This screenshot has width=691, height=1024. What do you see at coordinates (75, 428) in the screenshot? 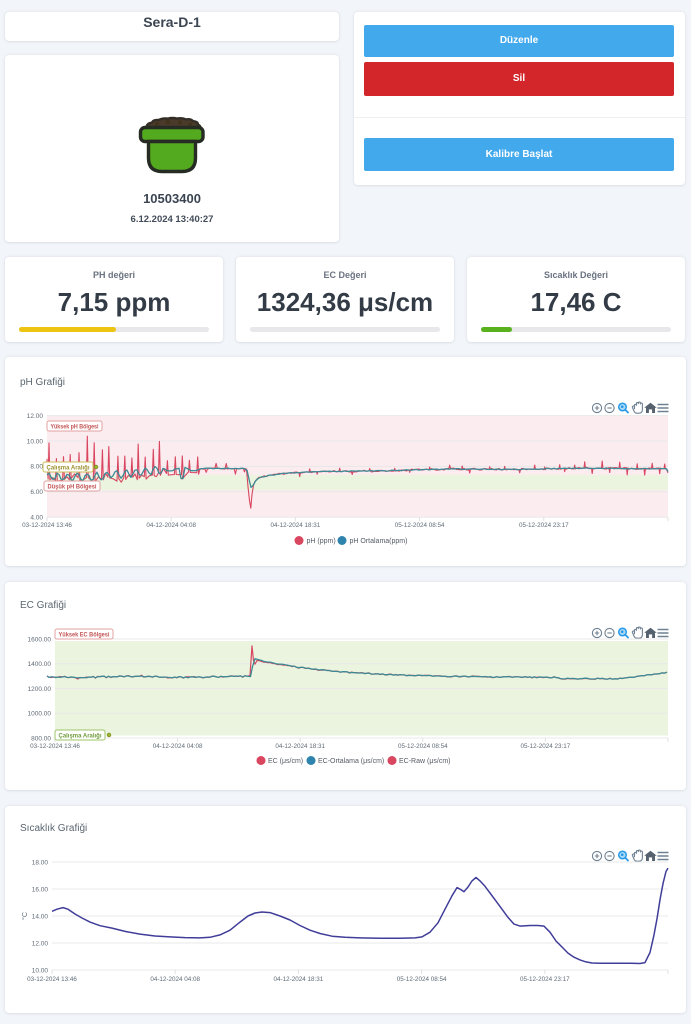
I see `svg-text: Yüksek pH Bölgesi` at bounding box center [75, 428].